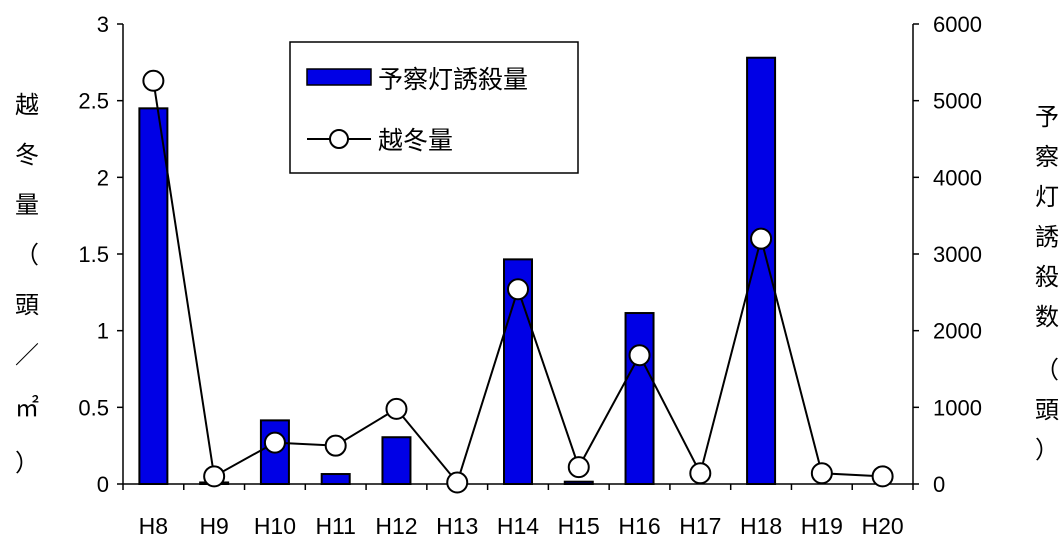 This screenshot has width=1063, height=544. Describe the element at coordinates (335, 526) in the screenshot. I see `category-label: H11` at that location.